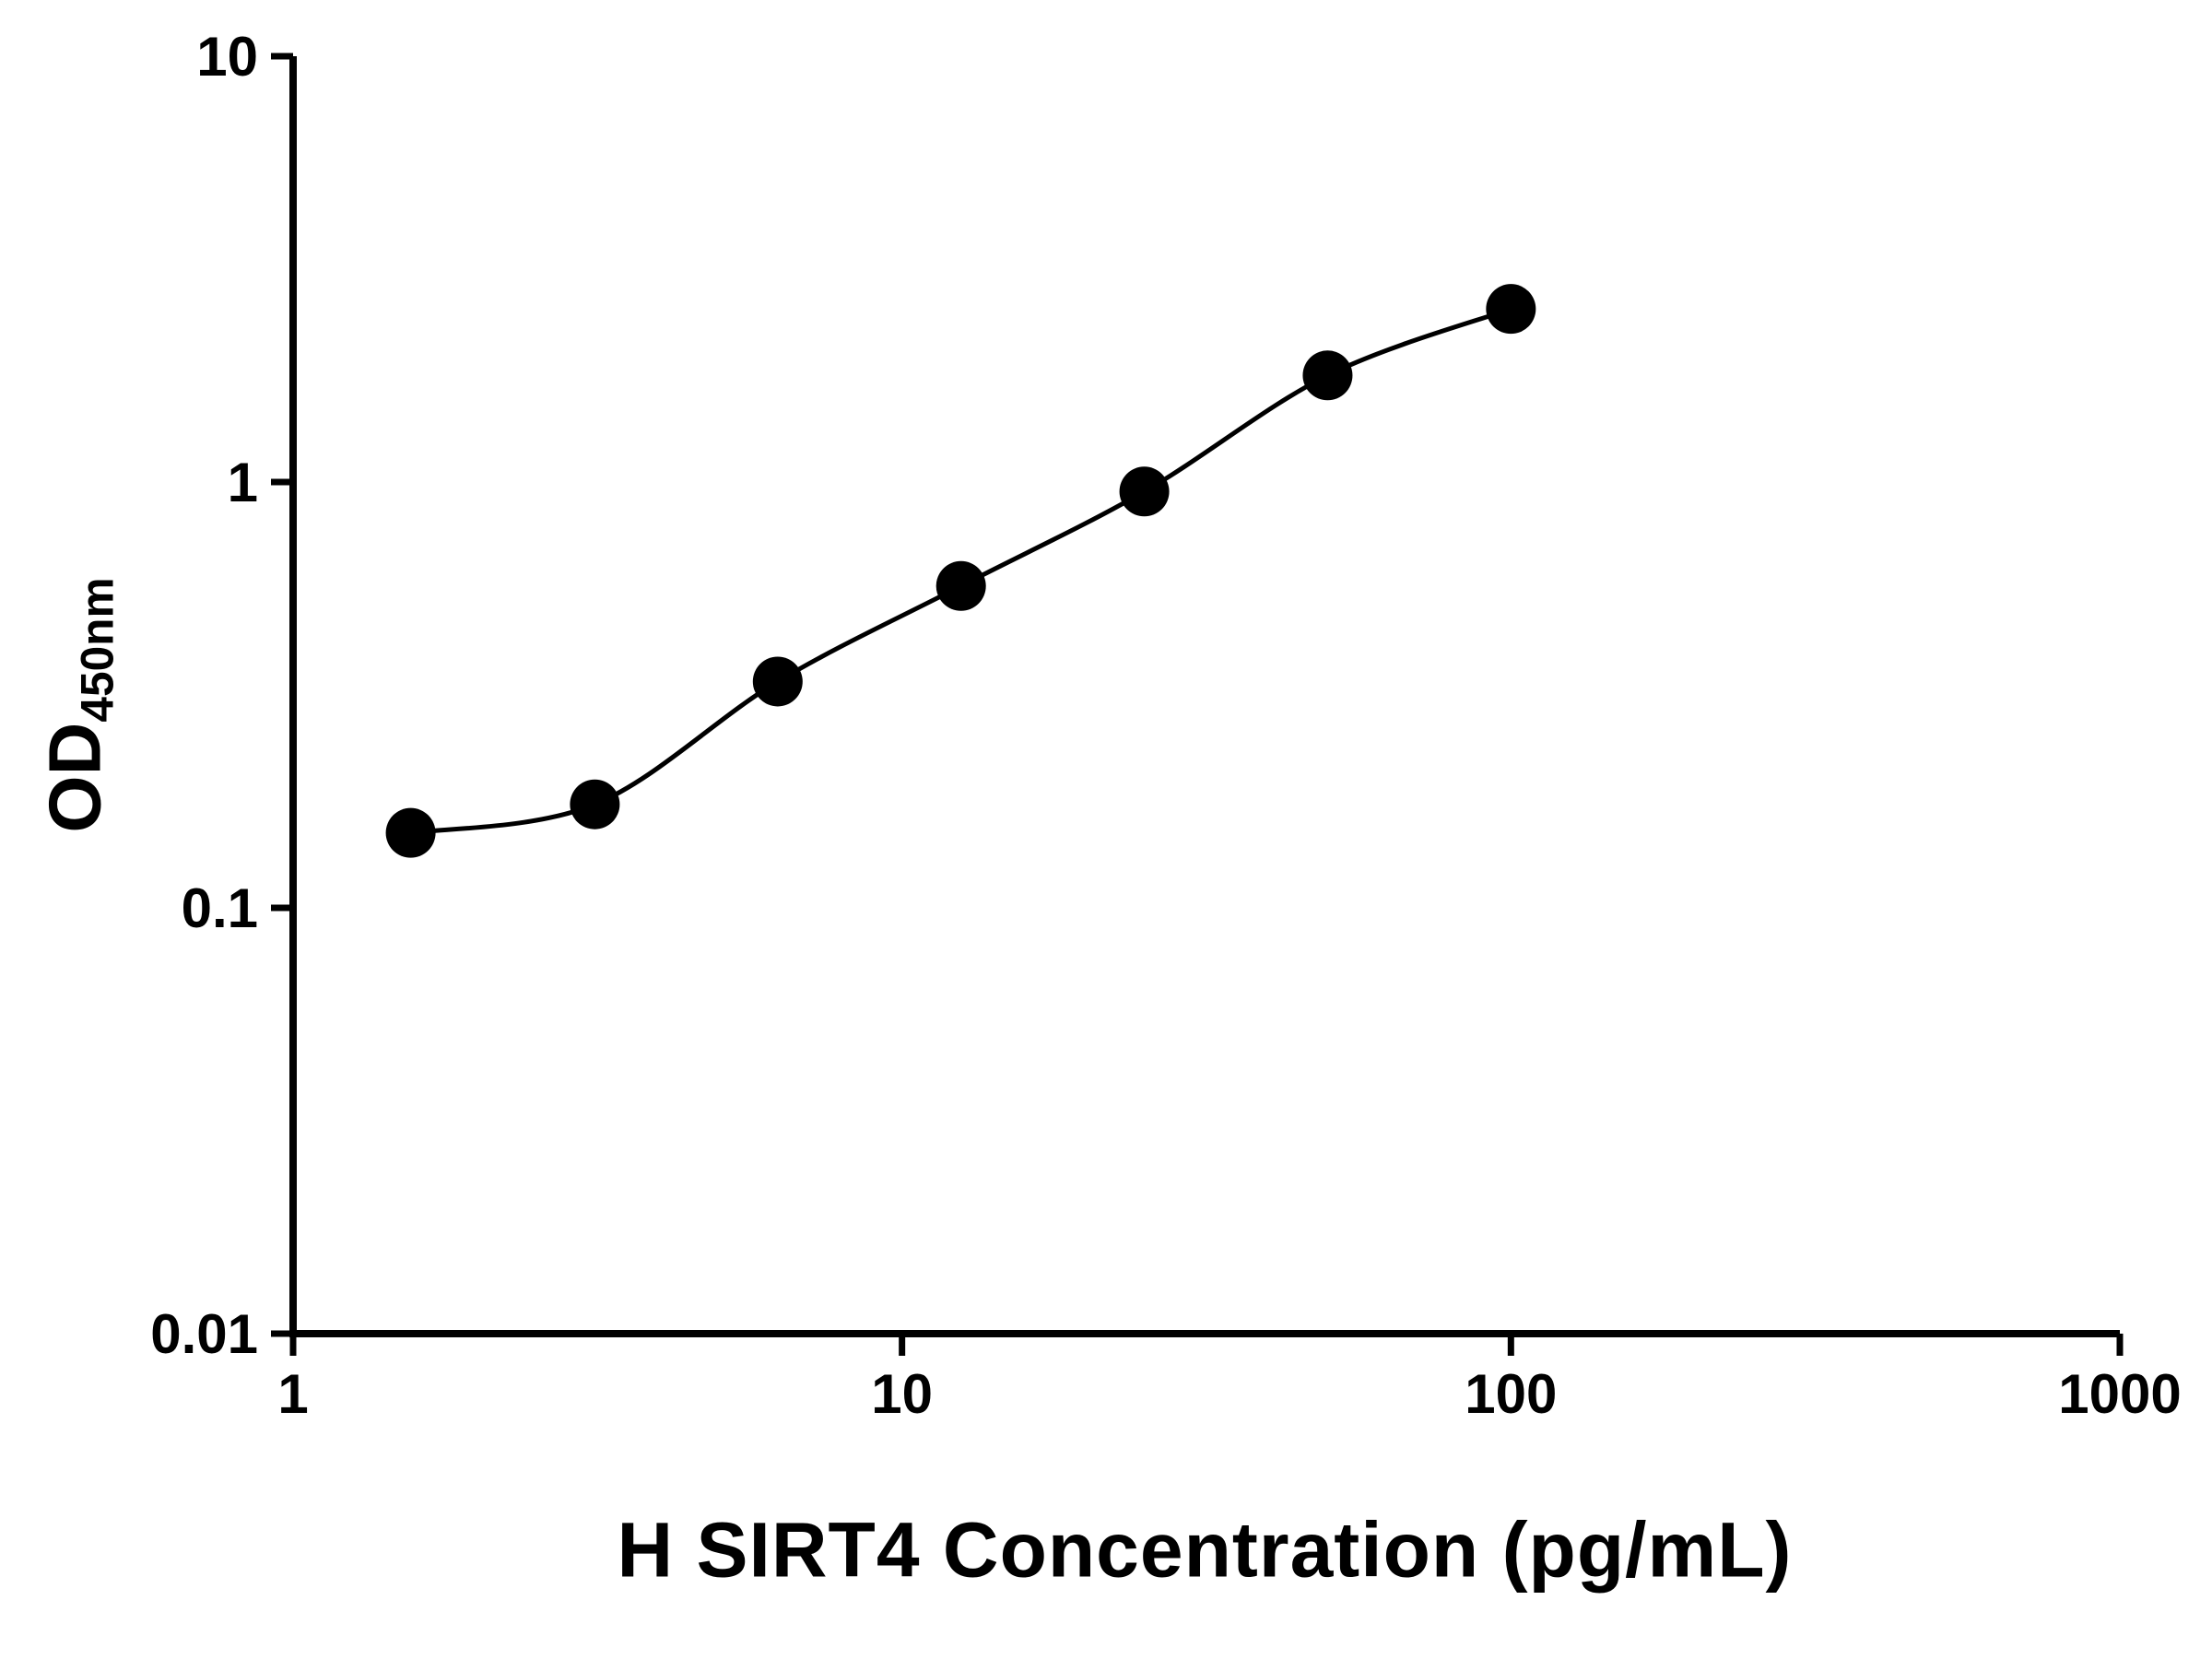 The width and height of the screenshot is (2212, 1659). Describe the element at coordinates (227, 57) in the screenshot. I see `y-tick-label: 10` at that location.